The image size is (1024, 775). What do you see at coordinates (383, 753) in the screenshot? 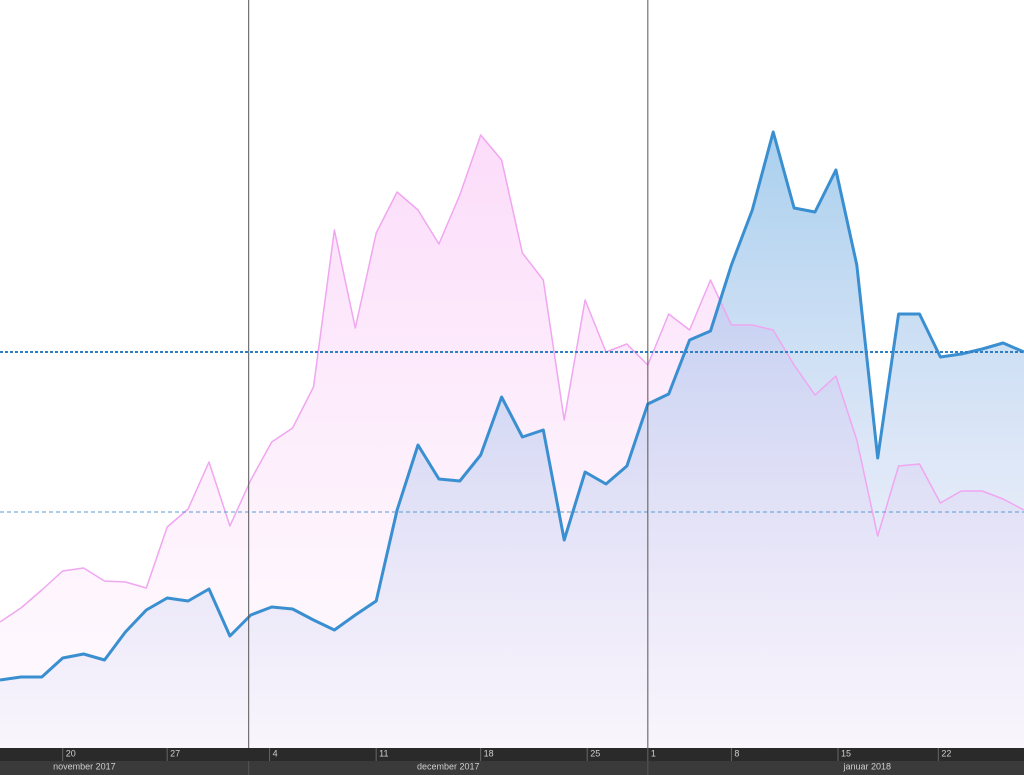
I see `x-tick-label: 11` at bounding box center [383, 753].